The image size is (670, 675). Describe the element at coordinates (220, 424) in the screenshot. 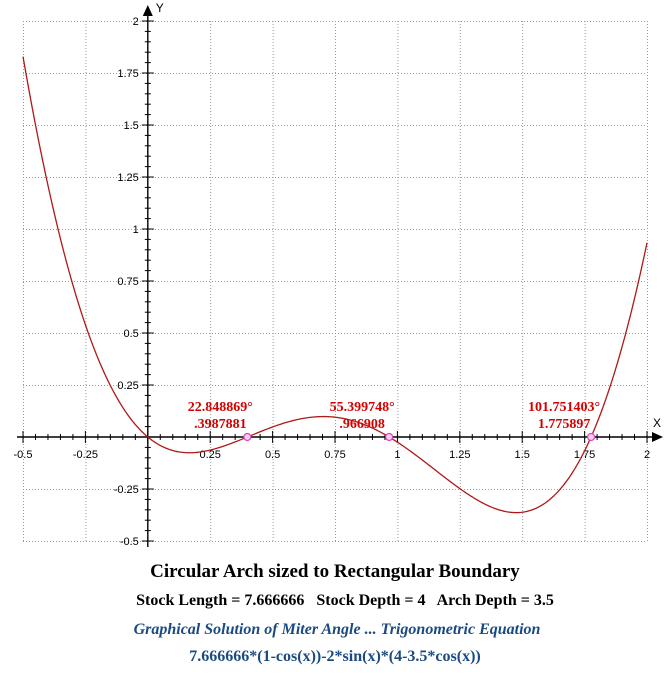

I see `root-radians-label: .3987881` at that location.